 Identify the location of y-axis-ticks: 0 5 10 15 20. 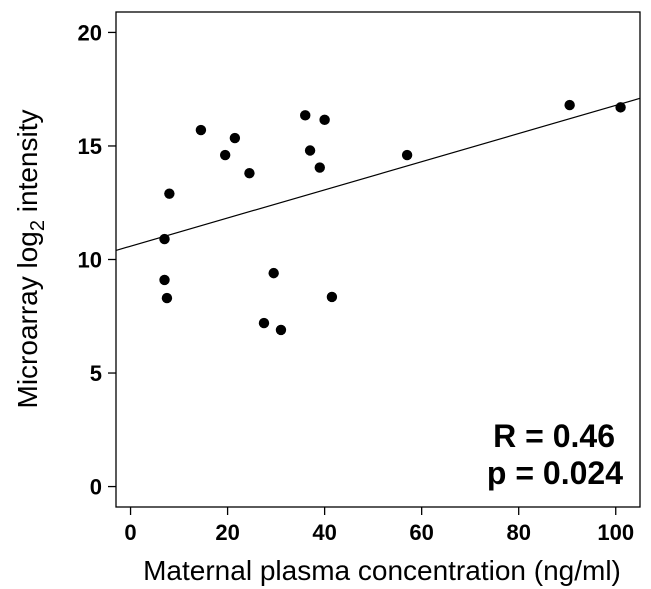
(97, 260).